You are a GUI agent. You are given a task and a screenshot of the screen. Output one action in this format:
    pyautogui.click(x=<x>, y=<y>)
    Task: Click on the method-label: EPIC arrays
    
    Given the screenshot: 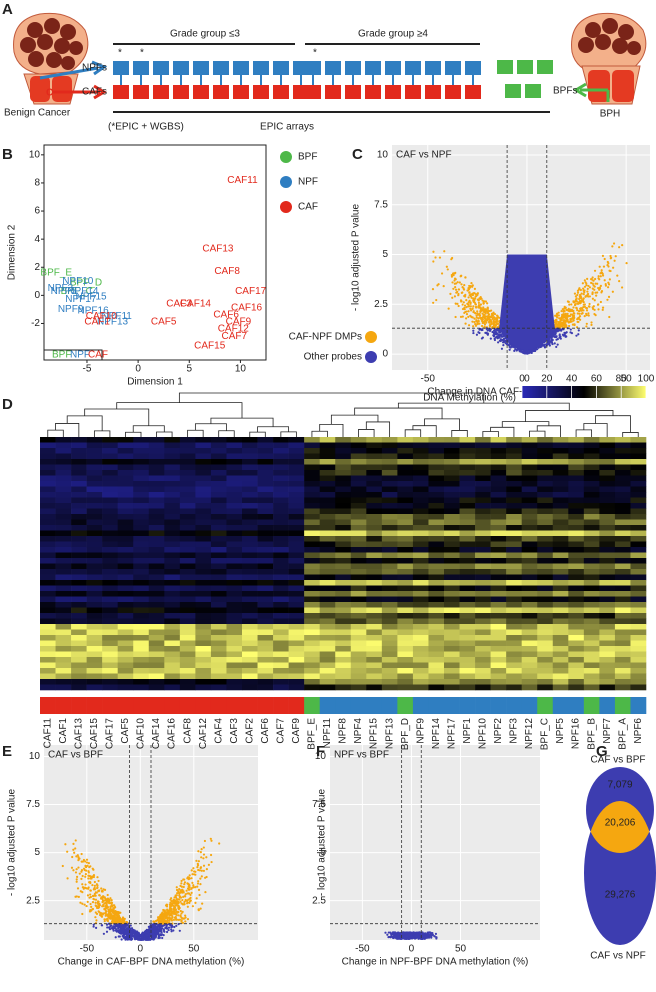 What is the action you would take?
    pyautogui.click(x=287, y=127)
    